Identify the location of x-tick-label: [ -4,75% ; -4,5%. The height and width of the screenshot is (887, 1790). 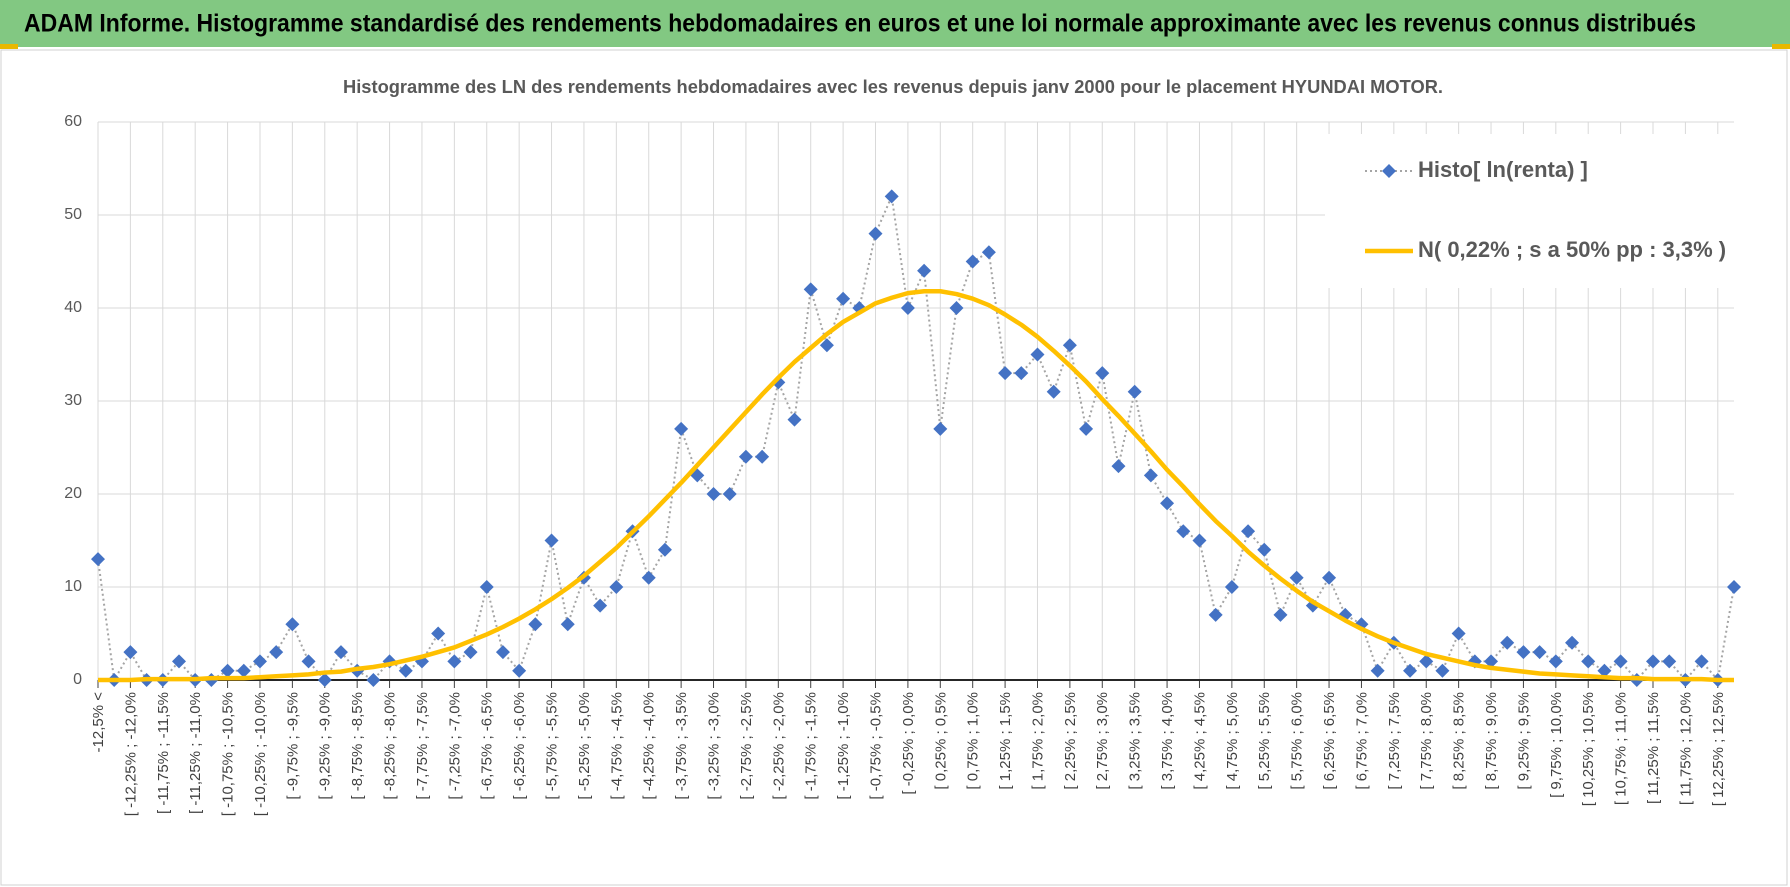
(616, 746).